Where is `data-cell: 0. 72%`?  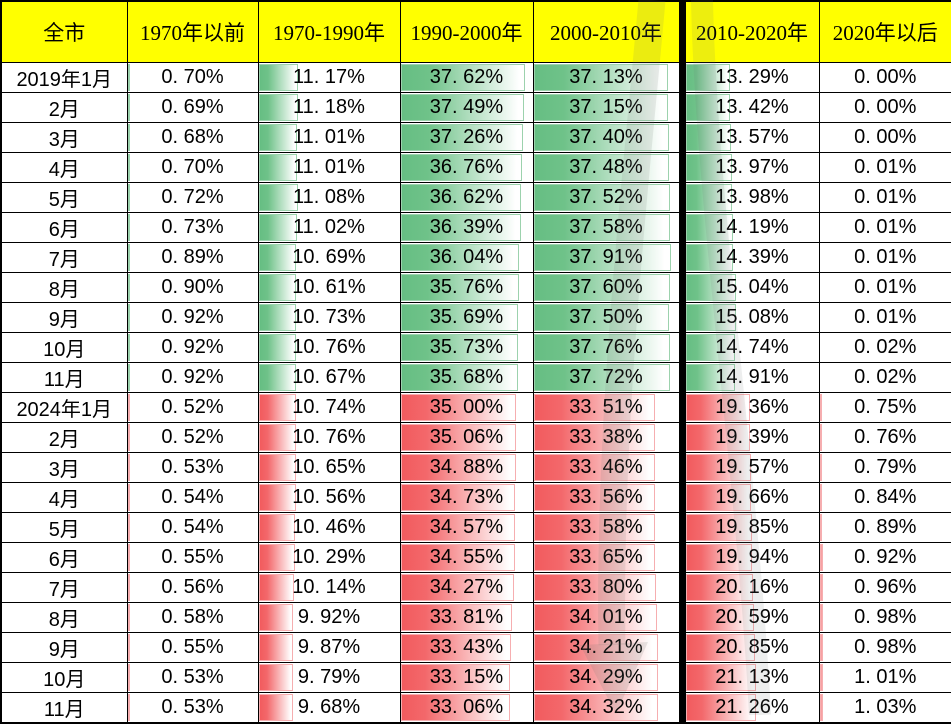 data-cell: 0. 72% is located at coordinates (192, 197).